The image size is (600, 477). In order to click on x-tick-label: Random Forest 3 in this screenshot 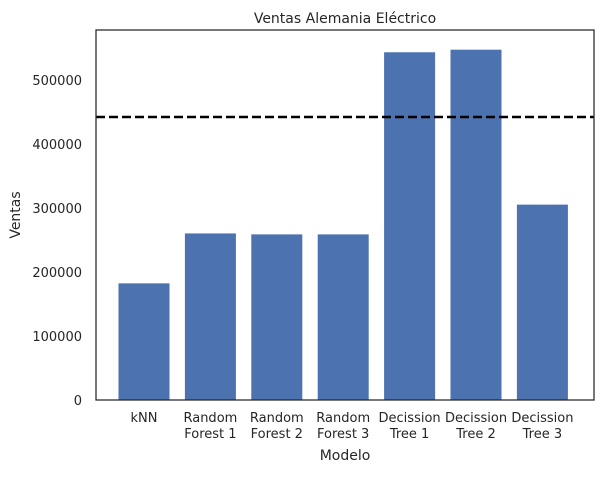, I will do `click(343, 426)`.